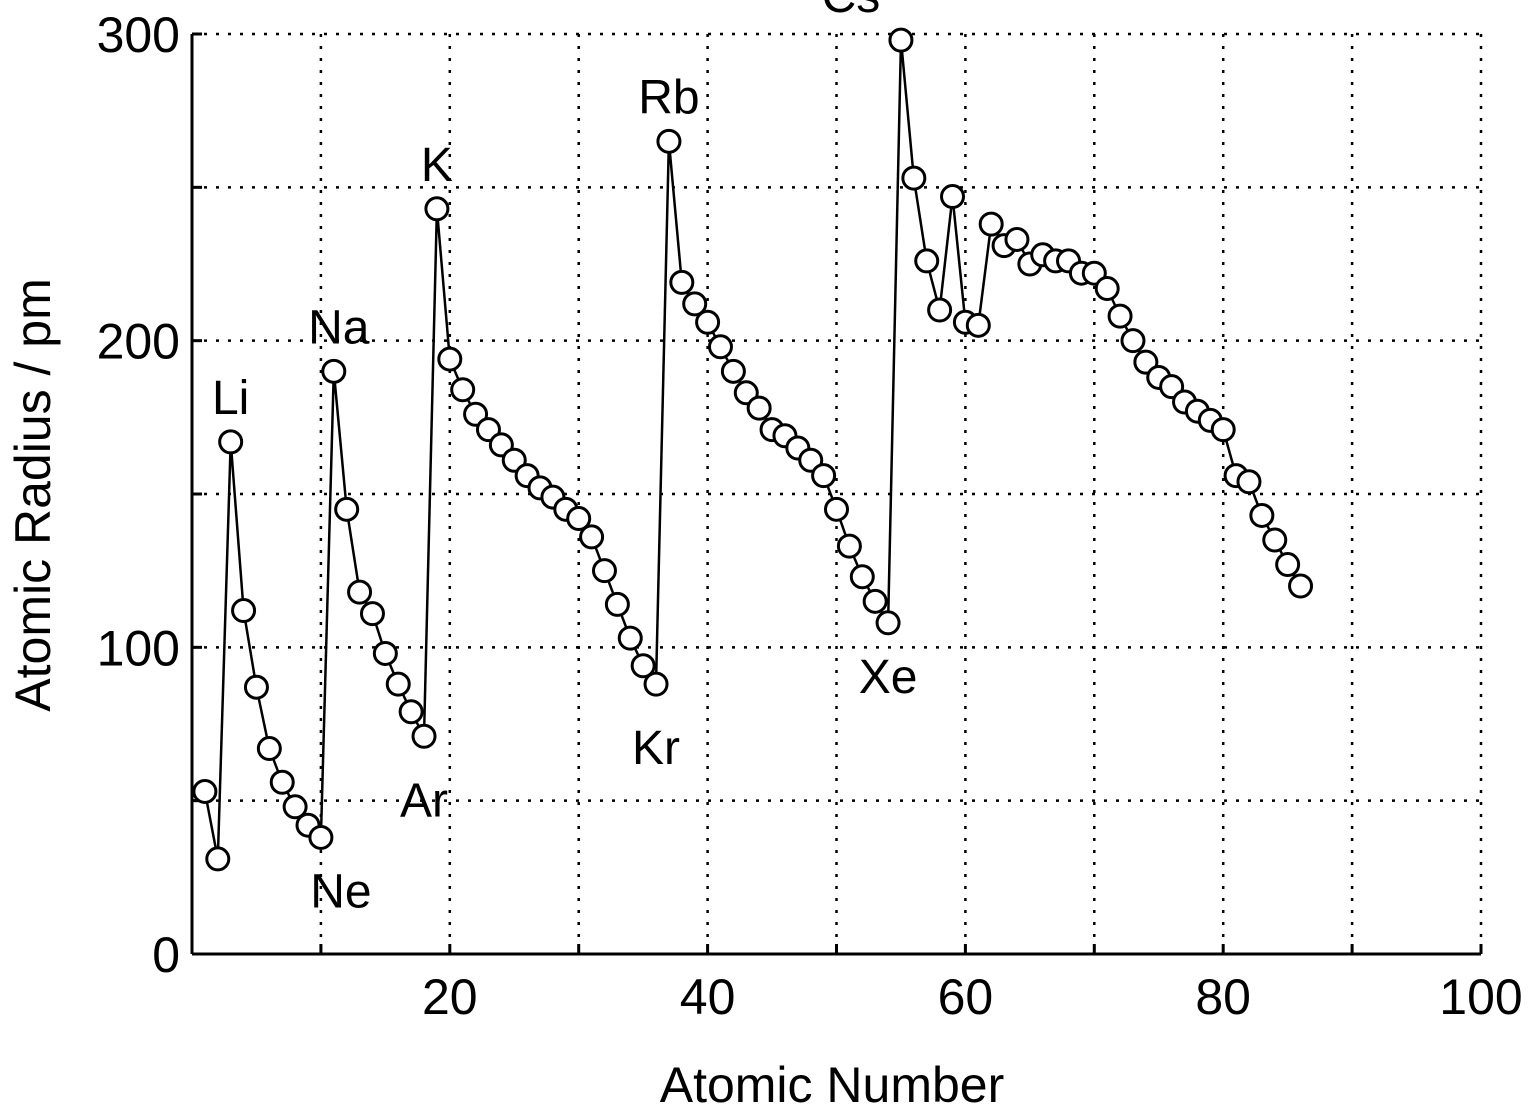  What do you see at coordinates (1223, 997) in the screenshot?
I see `x-tick-label: 80` at bounding box center [1223, 997].